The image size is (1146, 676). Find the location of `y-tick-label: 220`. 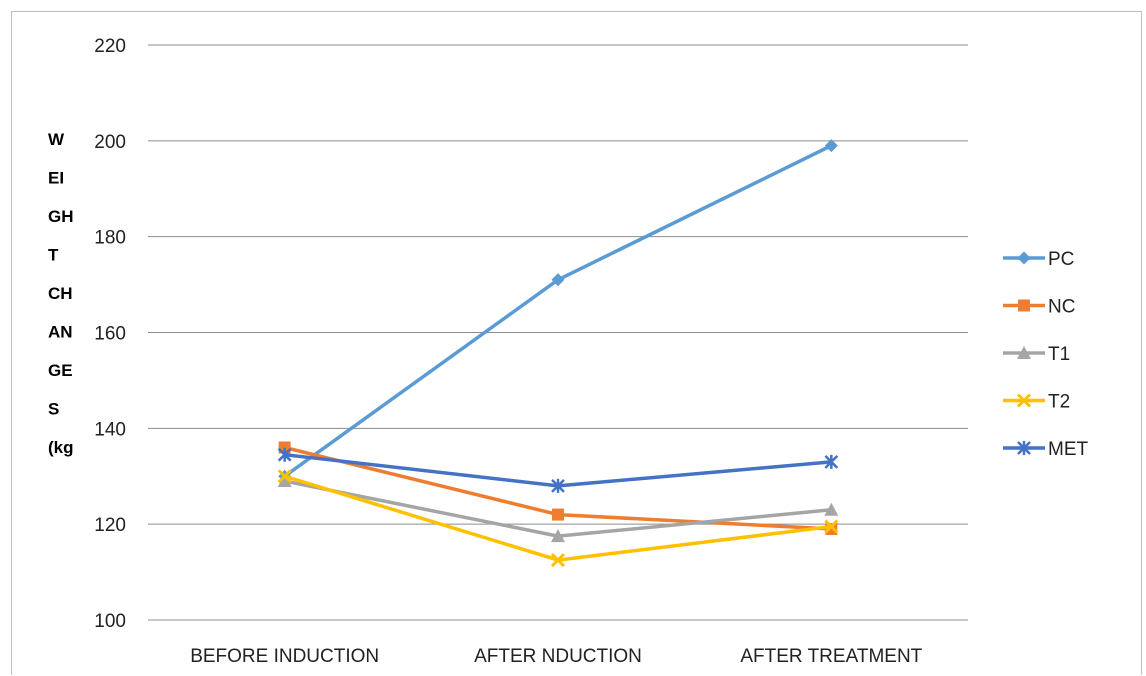

y-tick-label: 220 is located at coordinates (110, 46).